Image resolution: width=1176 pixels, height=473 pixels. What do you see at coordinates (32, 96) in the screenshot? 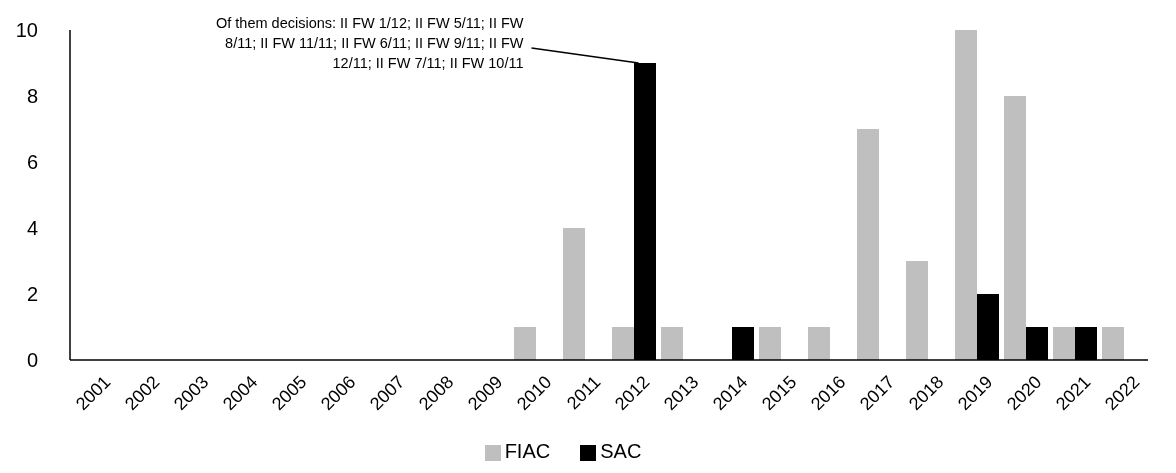
I see `y-tick-label: 8` at bounding box center [32, 96].